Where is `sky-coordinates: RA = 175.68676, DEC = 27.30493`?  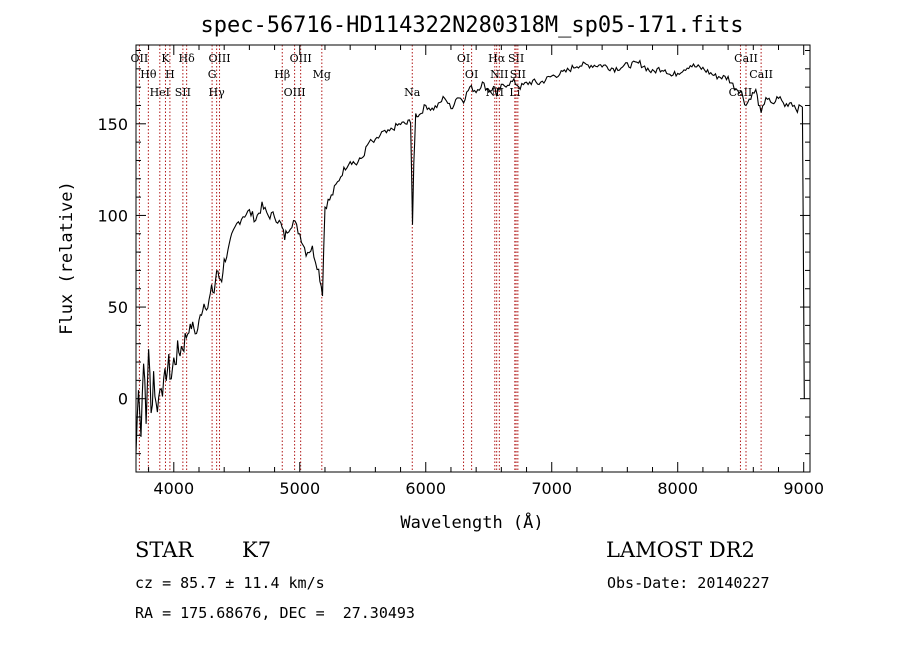
sky-coordinates: RA = 175.68676, DEC = 27.30493 is located at coordinates (275, 613).